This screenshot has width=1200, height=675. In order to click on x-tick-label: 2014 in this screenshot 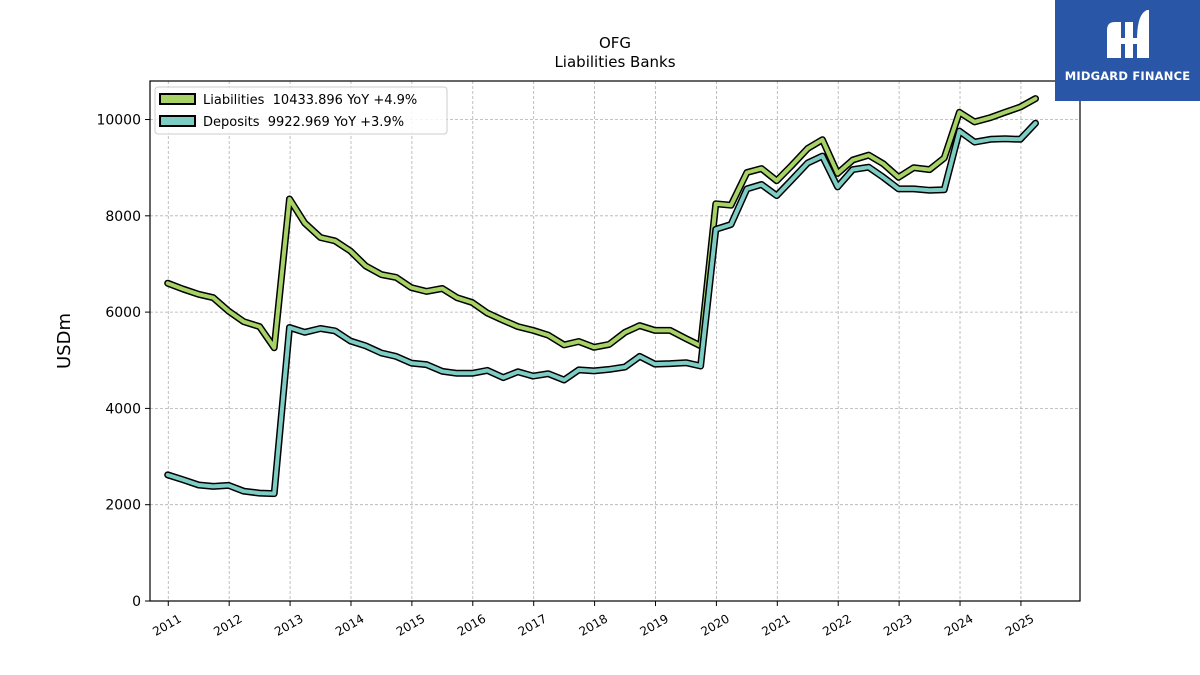, I will do `click(349, 624)`.